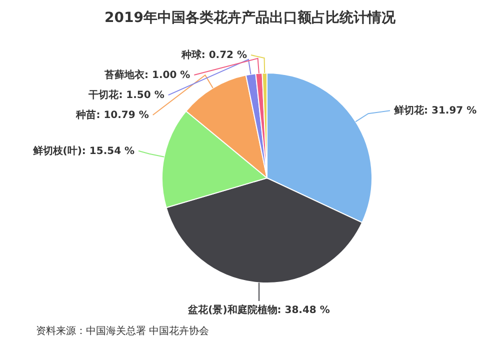  I want to click on chart-title: 2019年中国各类花卉产品出口额占比统计情况, so click(250, 17).